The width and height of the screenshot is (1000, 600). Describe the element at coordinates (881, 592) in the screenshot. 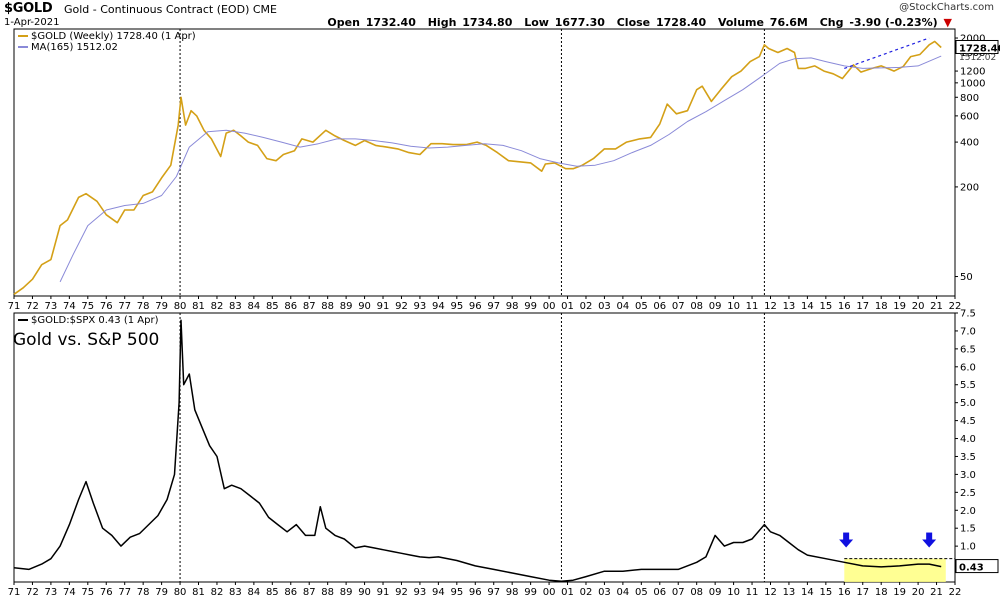

I see `ratio-panel-xtick-label: 18` at that location.